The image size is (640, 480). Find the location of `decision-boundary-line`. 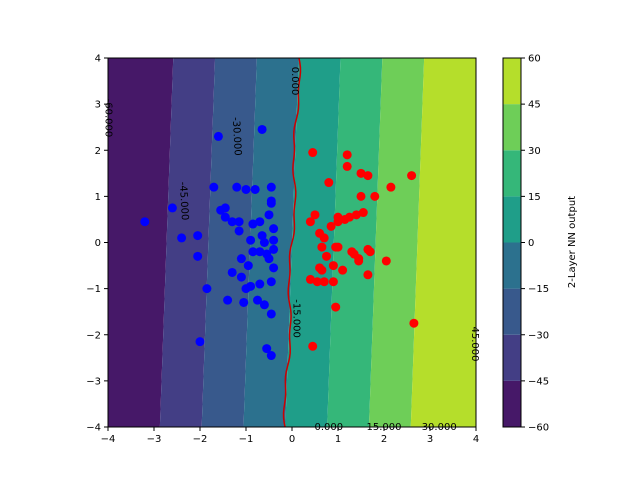

decision-boundary-line is located at coordinates (292, 242).